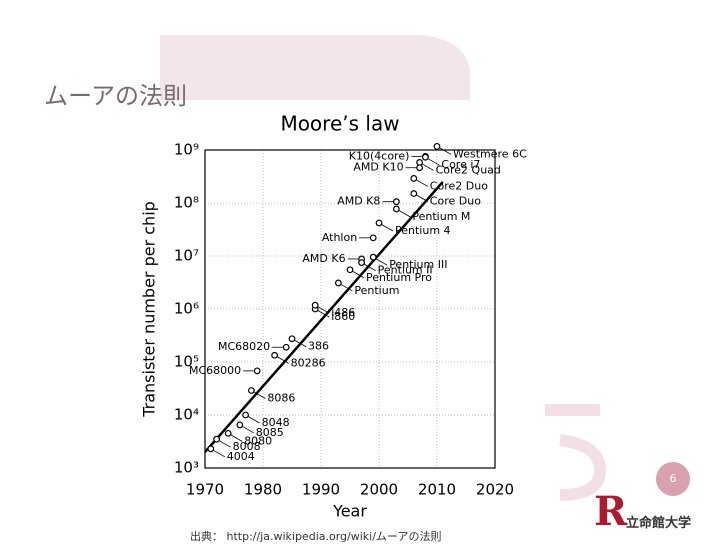  Describe the element at coordinates (263, 490) in the screenshot. I see `x-tick-label: 1980` at that location.